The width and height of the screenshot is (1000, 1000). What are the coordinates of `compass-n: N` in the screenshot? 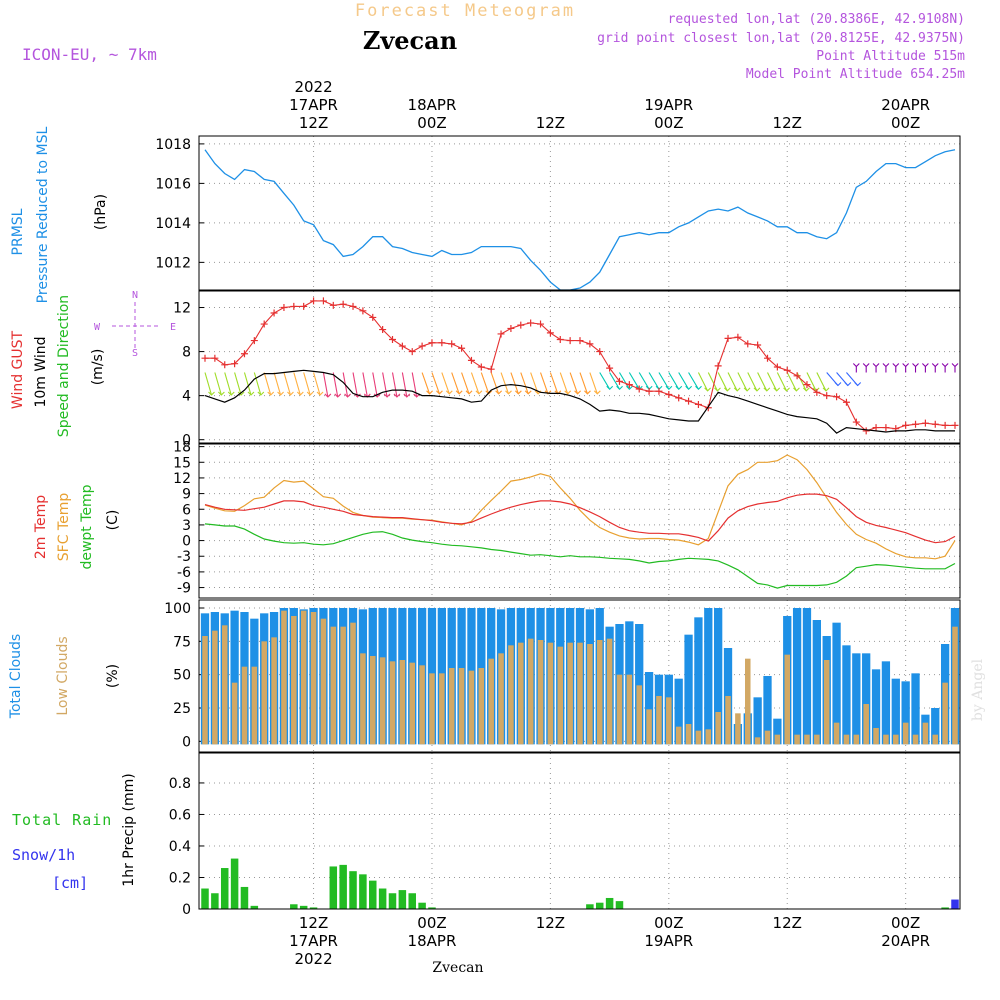 It's located at (135, 295).